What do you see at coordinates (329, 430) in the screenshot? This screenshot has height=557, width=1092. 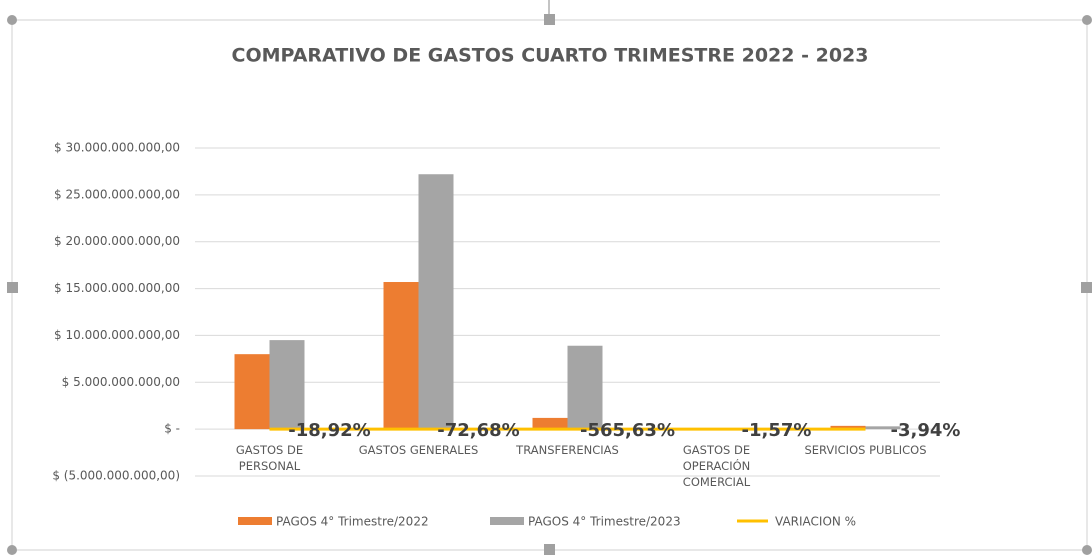 I see `data-label: -18,92%` at bounding box center [329, 430].